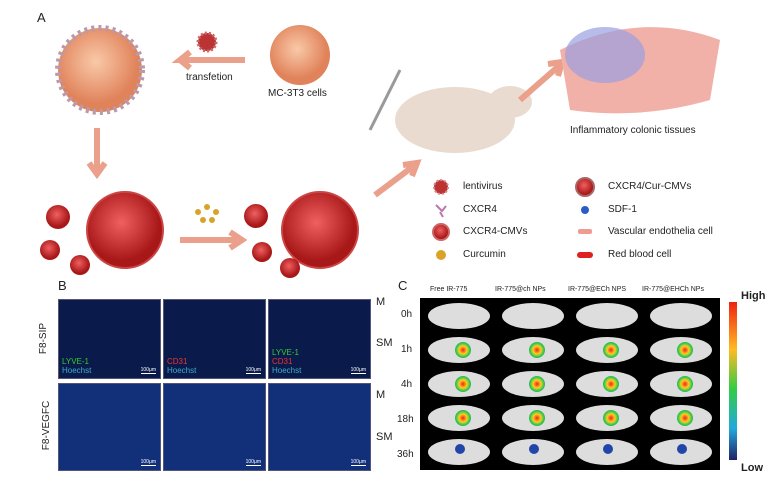 Image resolution: width=775 pixels, height=486 pixels. I want to click on column-ech: IR-775@ECh NPS, so click(597, 289).